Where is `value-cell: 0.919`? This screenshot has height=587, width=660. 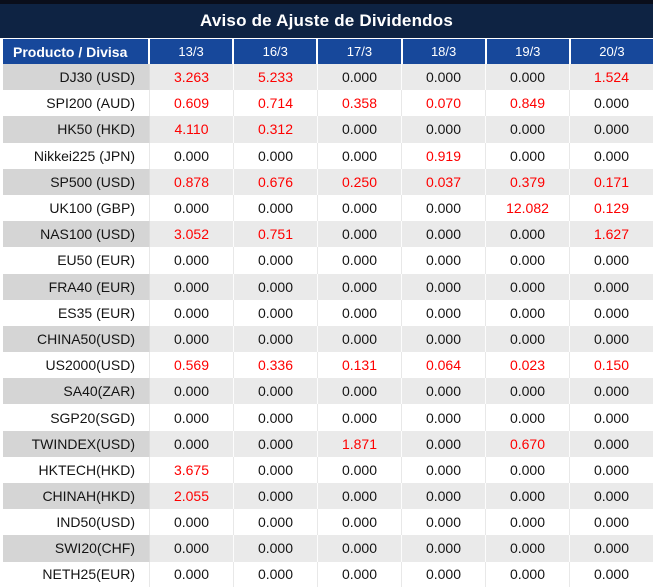 value-cell: 0.919 is located at coordinates (444, 155).